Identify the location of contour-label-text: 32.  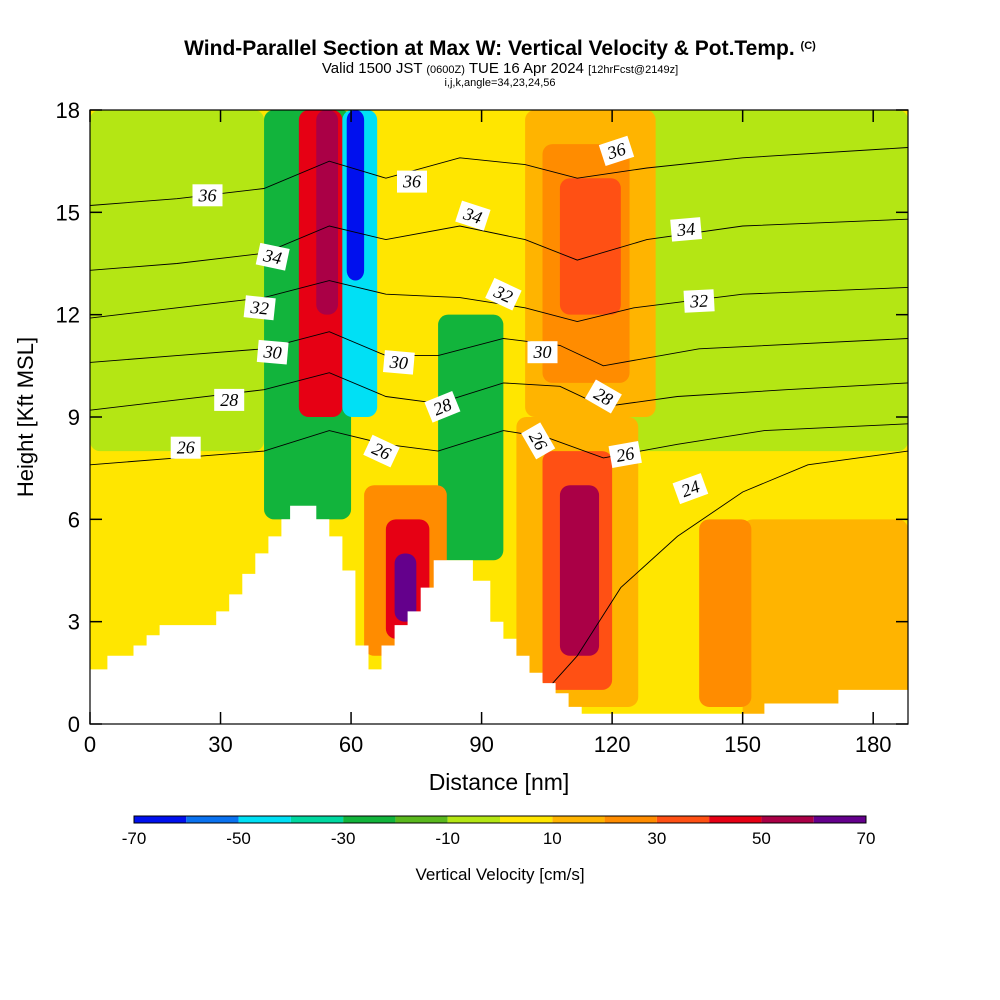
(699, 301).